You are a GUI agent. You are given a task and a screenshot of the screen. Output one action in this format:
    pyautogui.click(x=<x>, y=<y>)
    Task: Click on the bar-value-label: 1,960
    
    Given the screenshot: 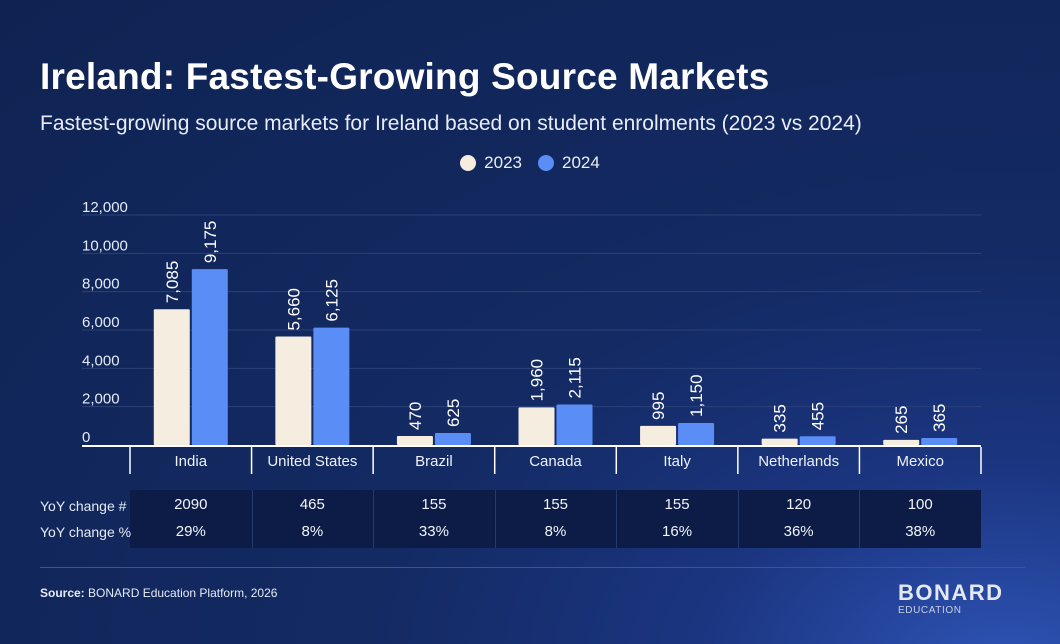 What is the action you would take?
    pyautogui.click(x=537, y=380)
    